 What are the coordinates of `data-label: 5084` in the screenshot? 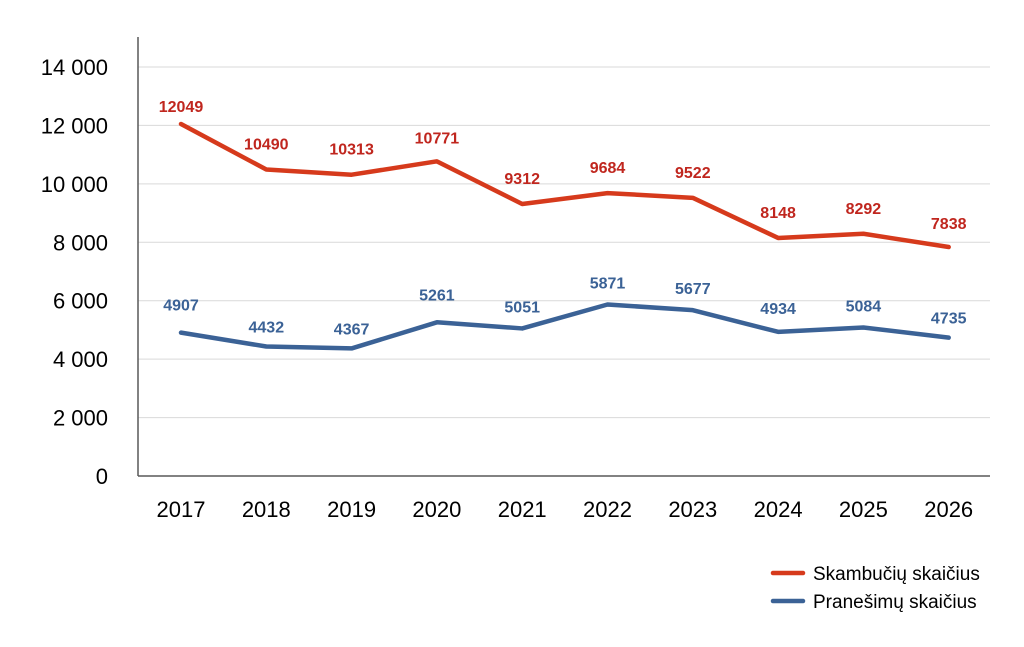 It's located at (864, 306).